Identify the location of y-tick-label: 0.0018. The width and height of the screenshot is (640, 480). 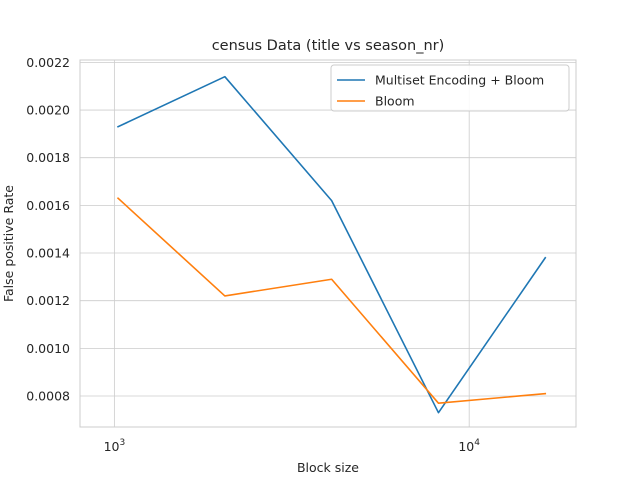
(48, 157).